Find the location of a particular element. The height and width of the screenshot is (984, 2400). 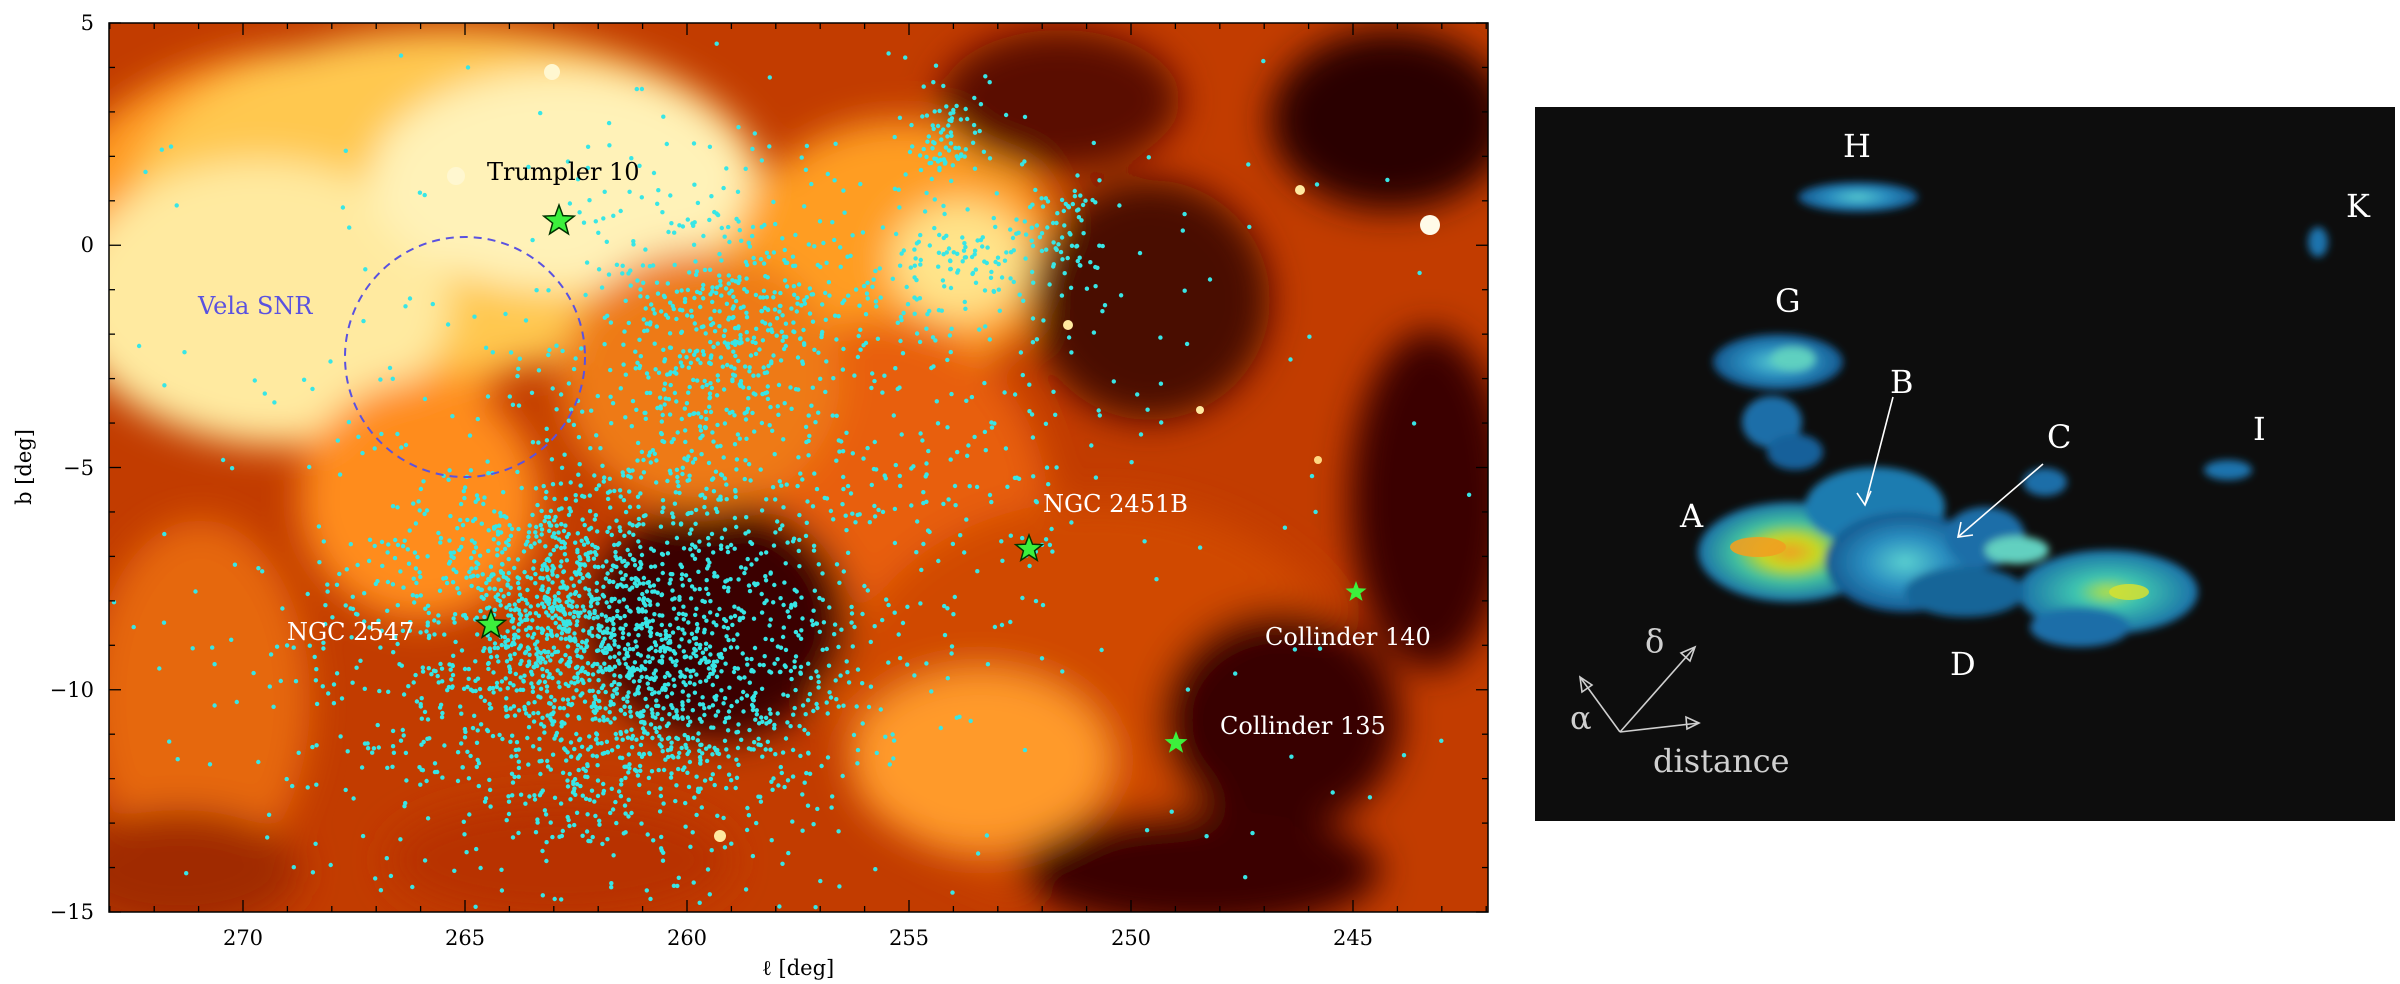

trumpler-10-label: Trumpler 10 is located at coordinates (563, 172).